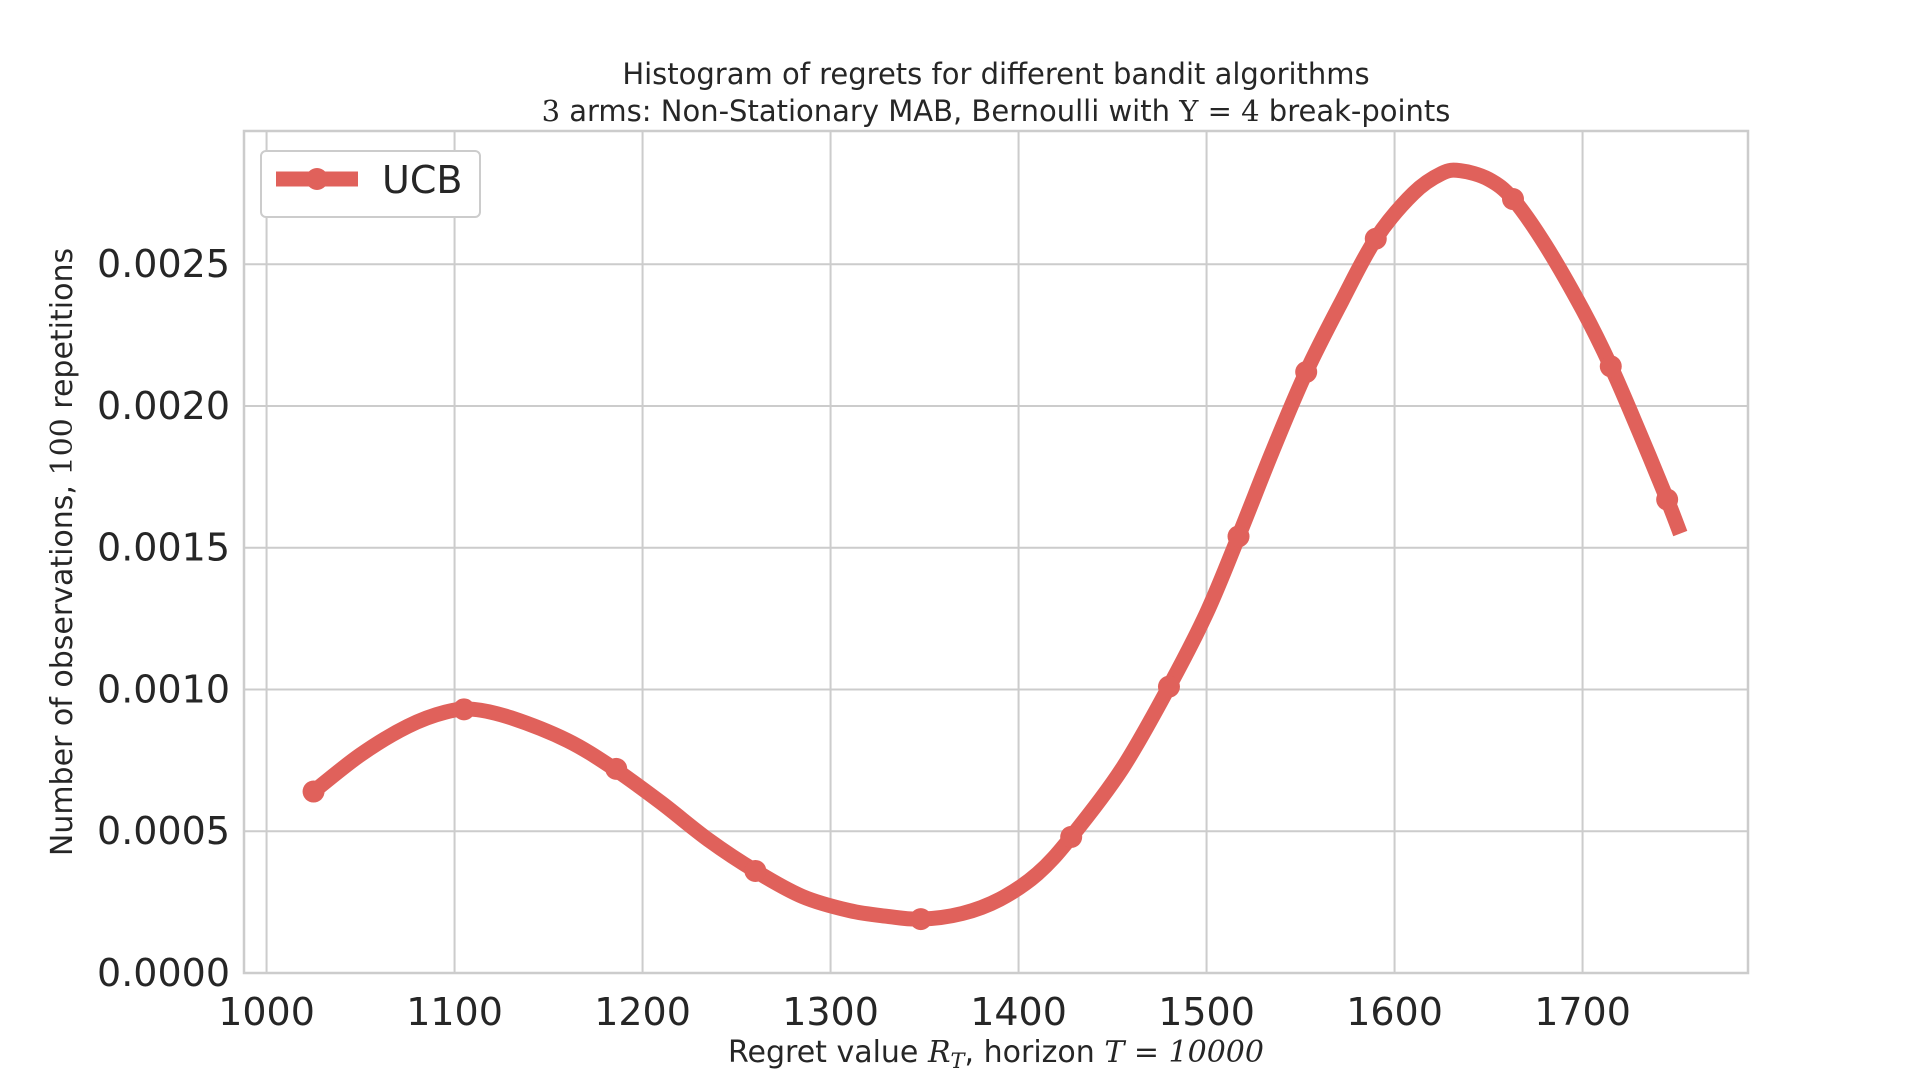  Describe the element at coordinates (1355, 111) in the screenshot. I see `subtitle-end: break-points` at that location.